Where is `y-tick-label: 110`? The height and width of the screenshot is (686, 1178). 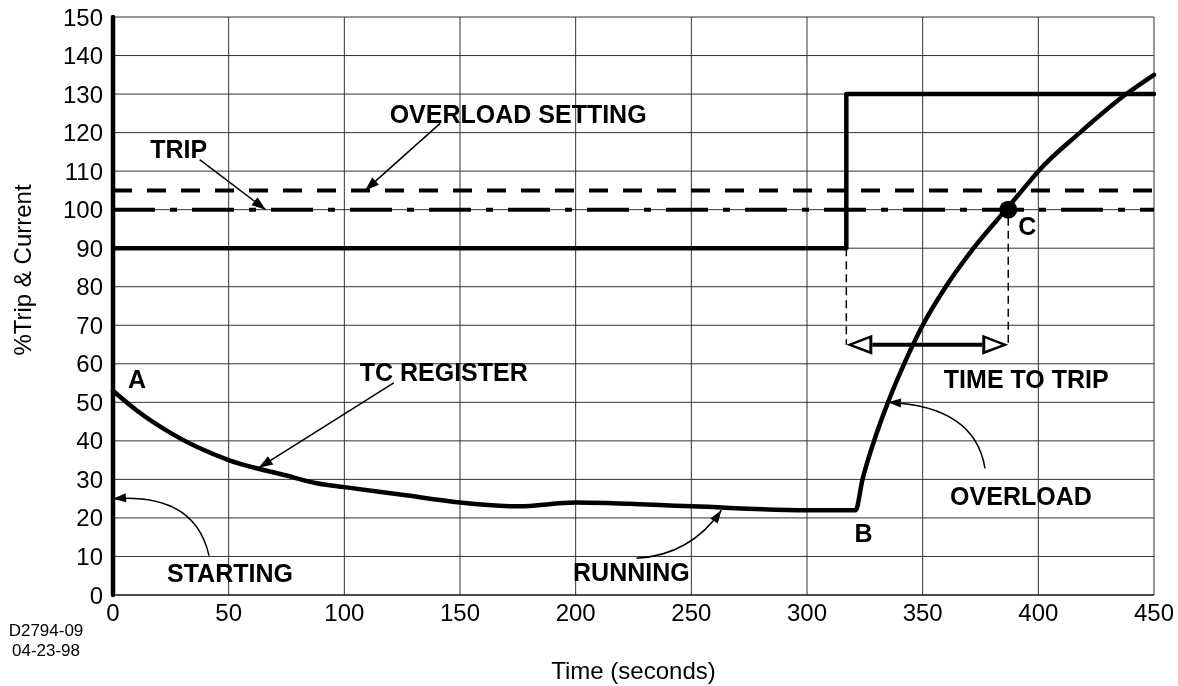
y-tick-label: 110 is located at coordinates (83, 171).